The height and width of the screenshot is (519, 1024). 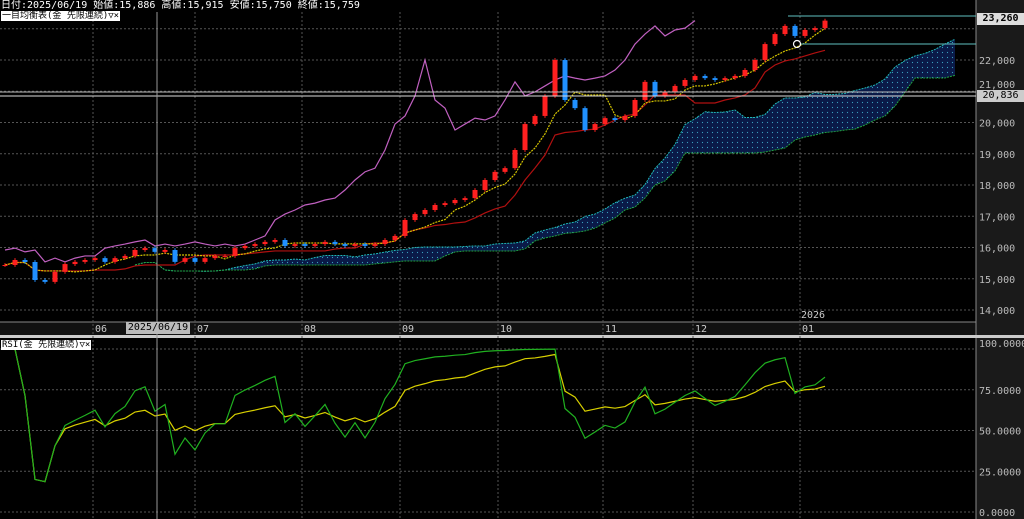 What do you see at coordinates (1000, 259) in the screenshot?
I see `axis-background` at bounding box center [1000, 259].